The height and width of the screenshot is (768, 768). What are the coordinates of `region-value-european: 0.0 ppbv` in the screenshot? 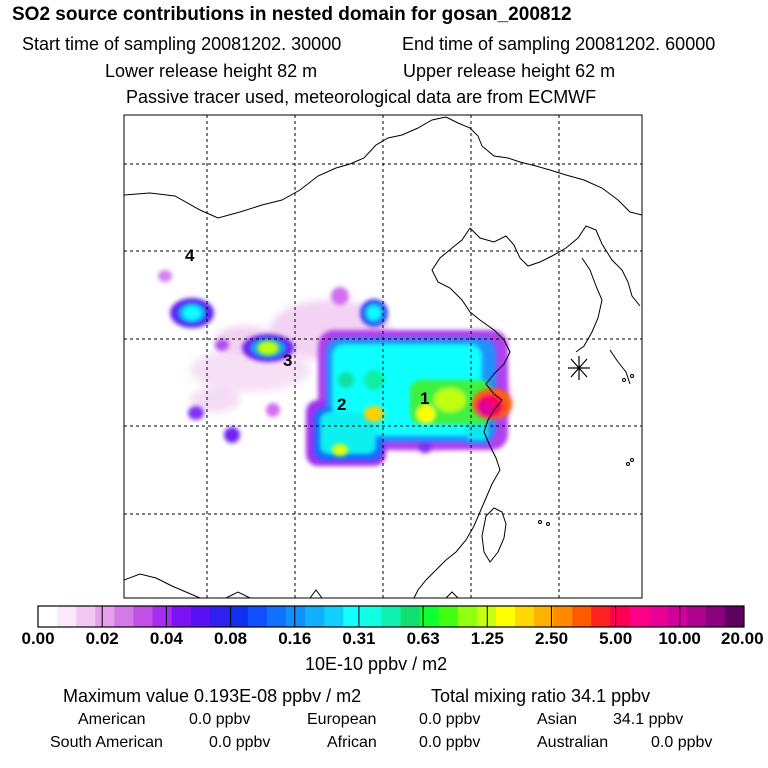 It's located at (450, 719).